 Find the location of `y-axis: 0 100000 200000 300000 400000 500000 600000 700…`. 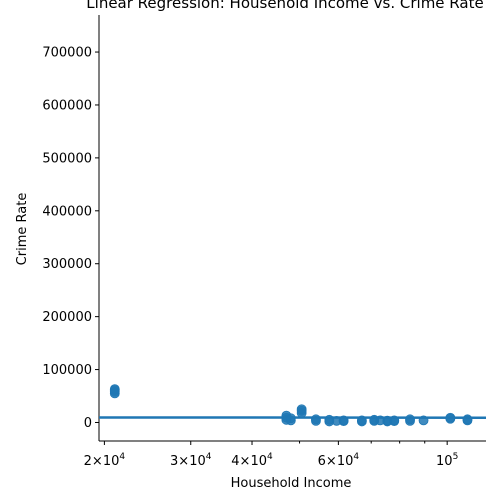

y-axis: 0 100000 200000 300000 400000 500000 600000 700… is located at coordinates (71, 228).